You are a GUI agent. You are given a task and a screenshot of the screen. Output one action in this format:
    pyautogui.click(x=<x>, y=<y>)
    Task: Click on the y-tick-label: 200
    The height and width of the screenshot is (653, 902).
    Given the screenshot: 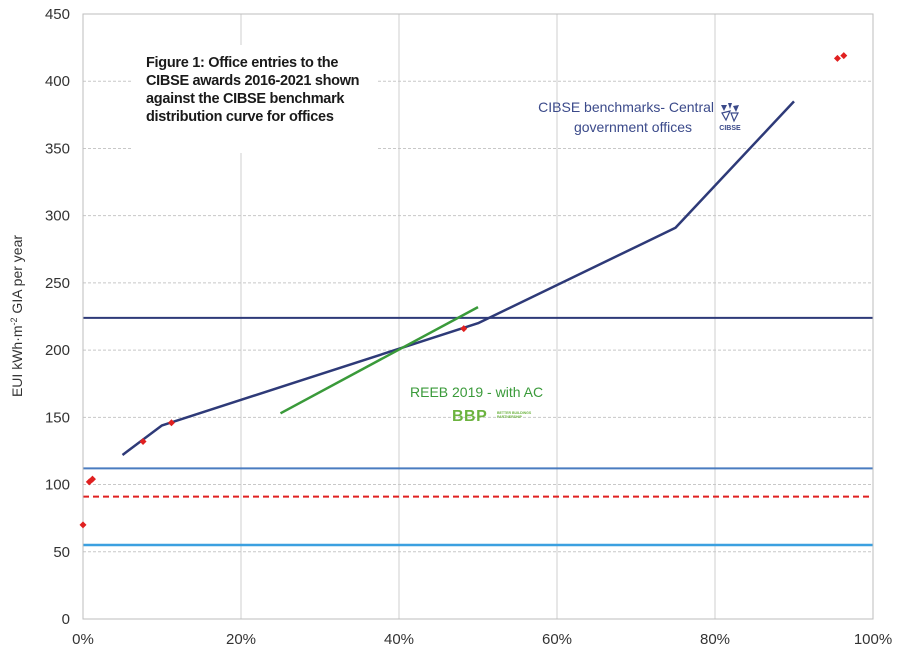 What is the action you would take?
    pyautogui.click(x=57, y=350)
    